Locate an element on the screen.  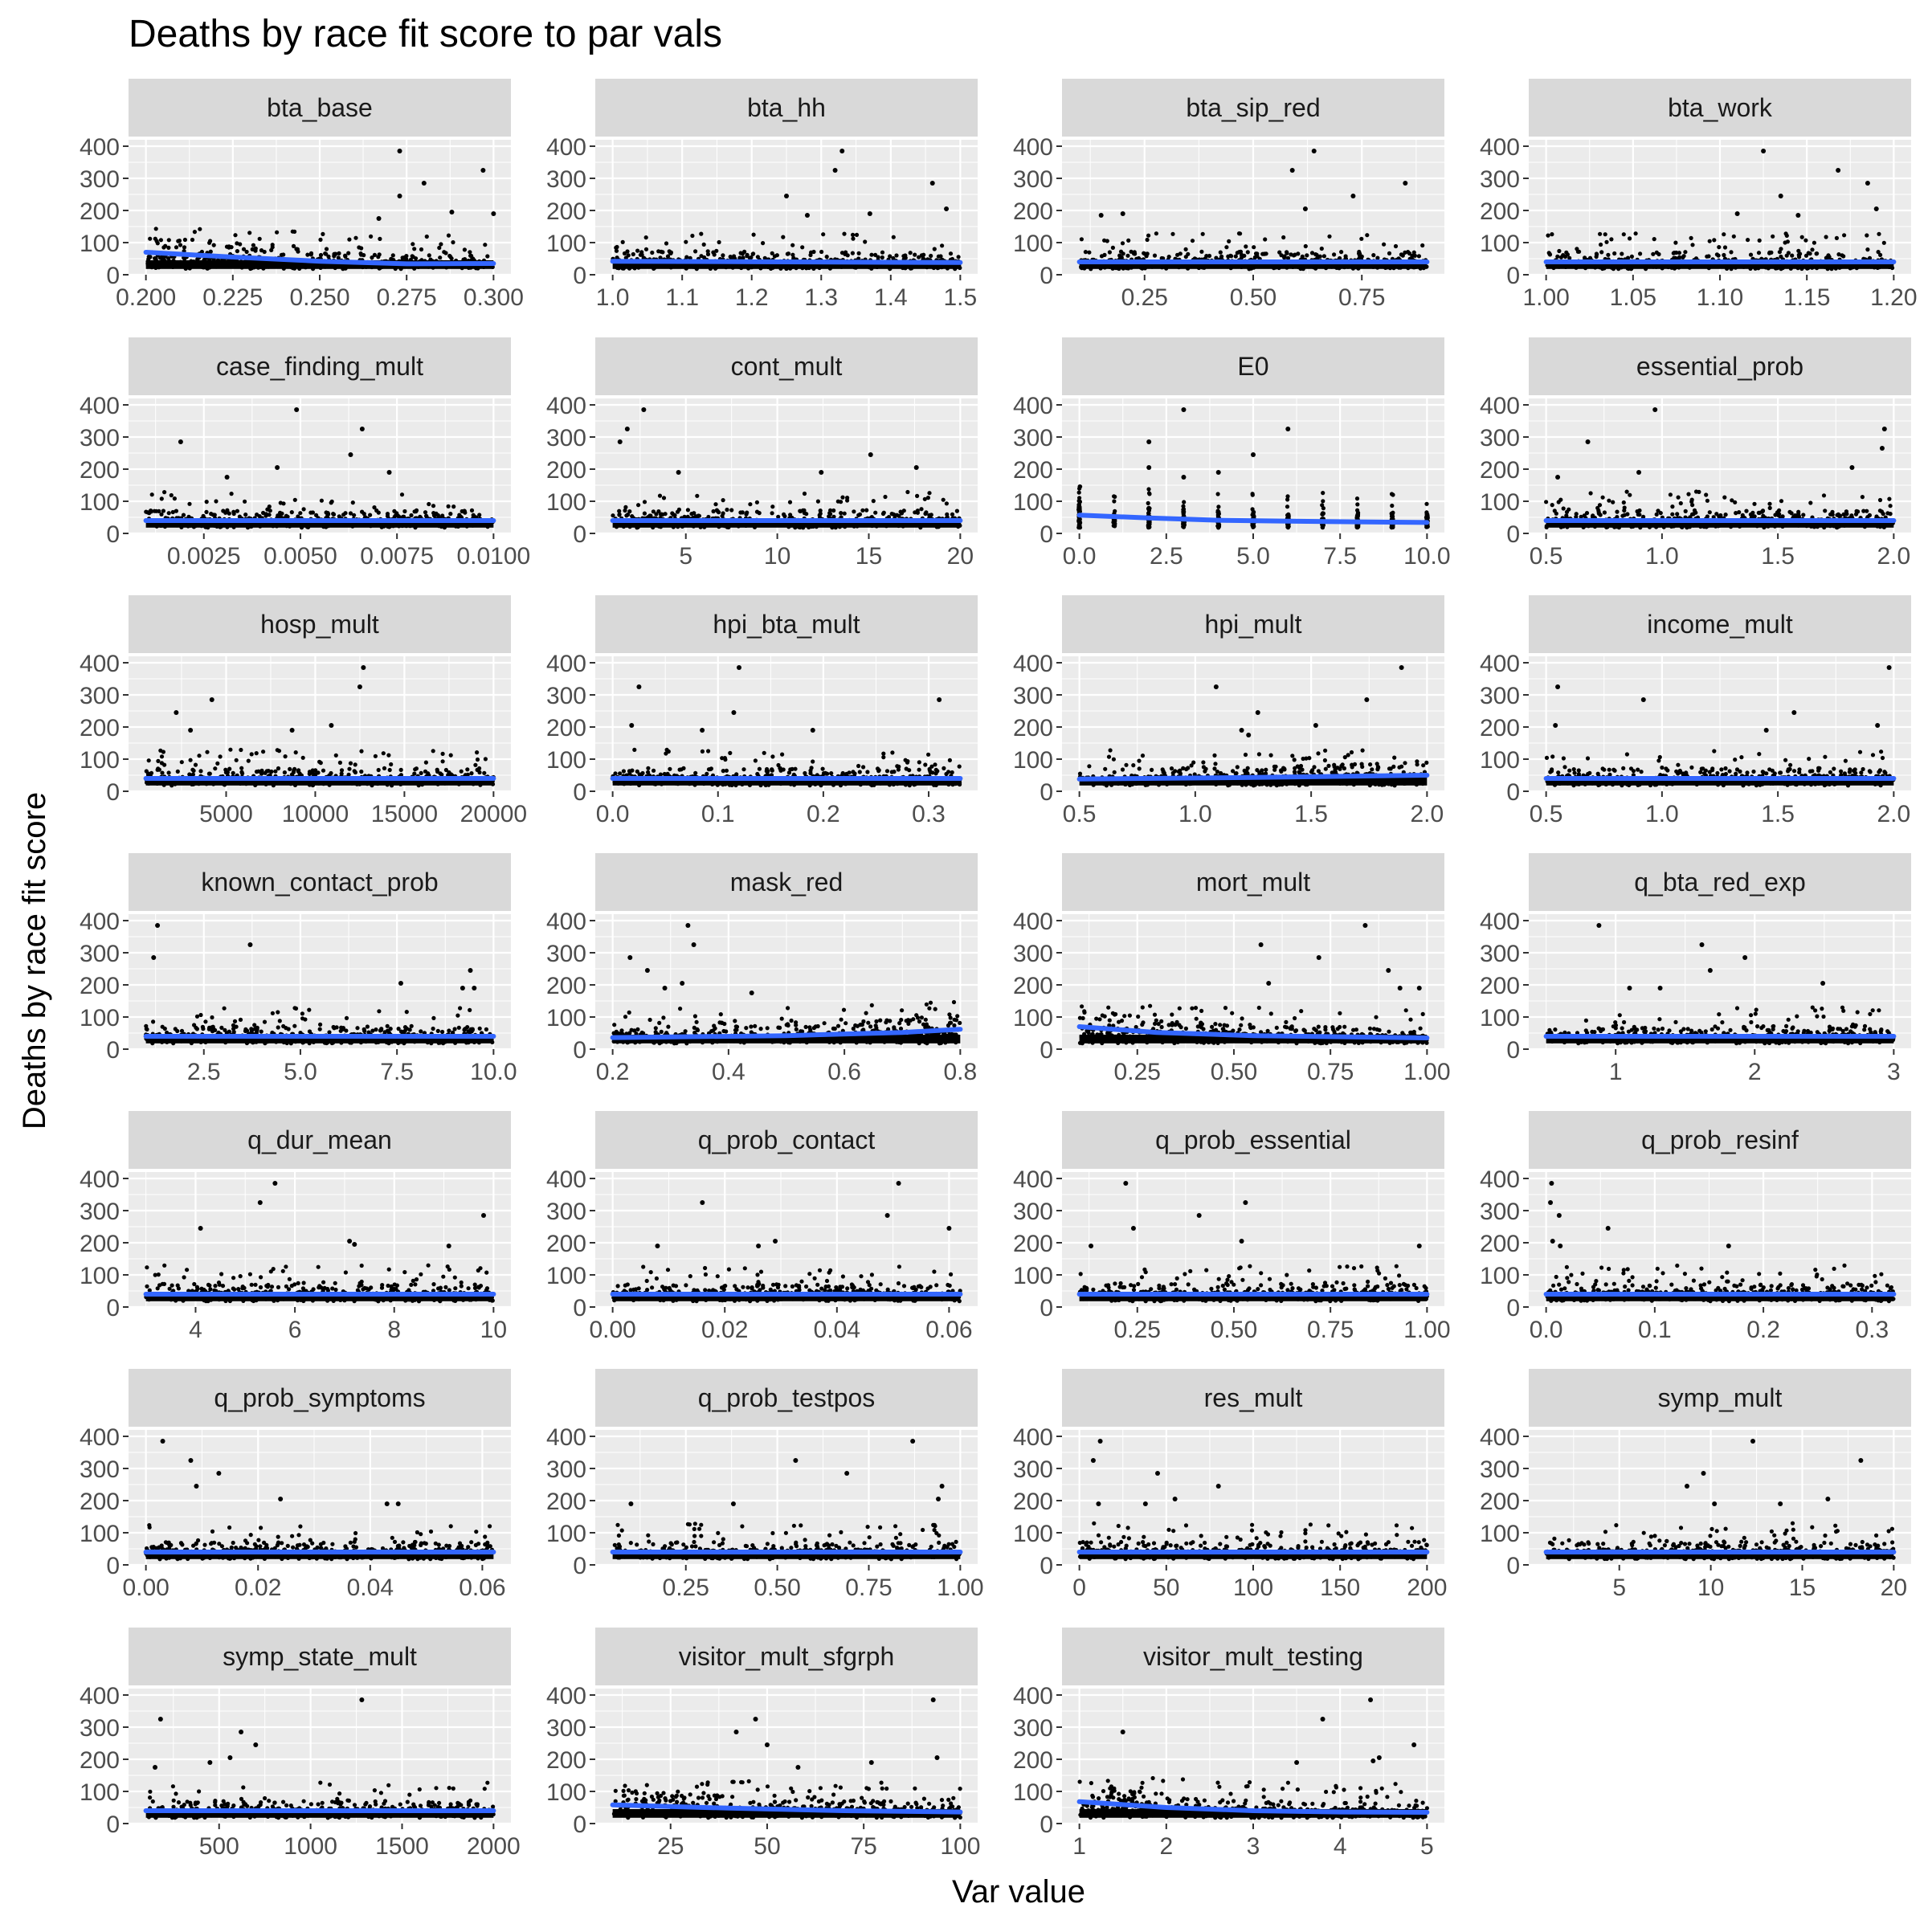
x-tick-label: 0.0075 is located at coordinates (397, 556).